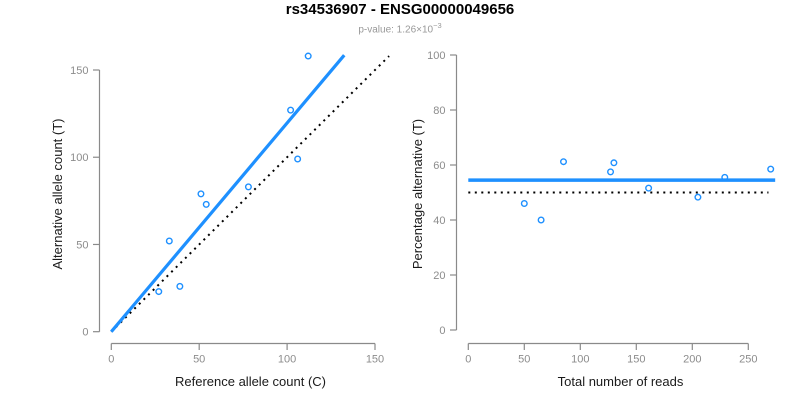 The width and height of the screenshot is (800, 400). Describe the element at coordinates (79, 71) in the screenshot. I see `y-tick-label: 150` at that location.